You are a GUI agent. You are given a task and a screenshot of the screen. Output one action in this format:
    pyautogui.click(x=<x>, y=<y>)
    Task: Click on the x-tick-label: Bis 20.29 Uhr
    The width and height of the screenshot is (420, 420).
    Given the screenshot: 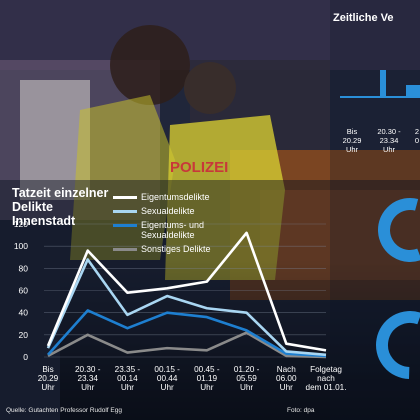 What is the action you would take?
    pyautogui.click(x=48, y=378)
    